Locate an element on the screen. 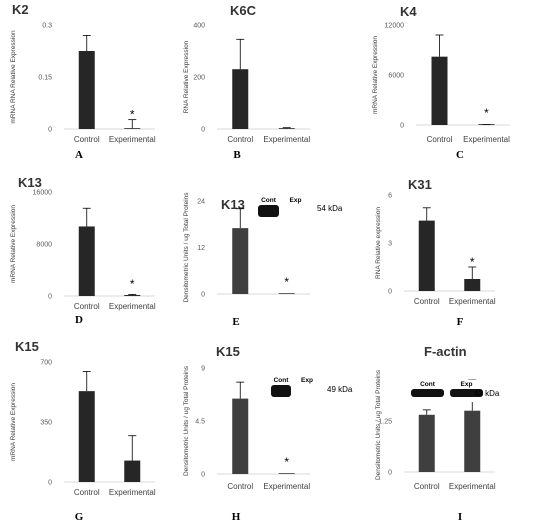 Image resolution: width=550 pixels, height=522 pixels. y-tick-label: 24 is located at coordinates (201, 202).